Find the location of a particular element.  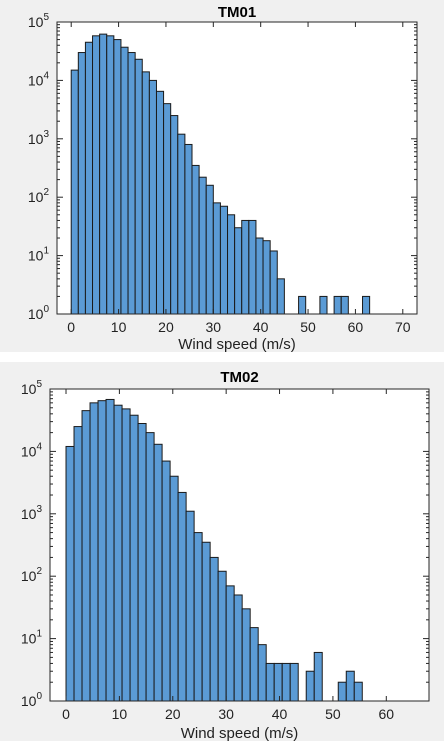

chart-title: TM01 is located at coordinates (237, 12).